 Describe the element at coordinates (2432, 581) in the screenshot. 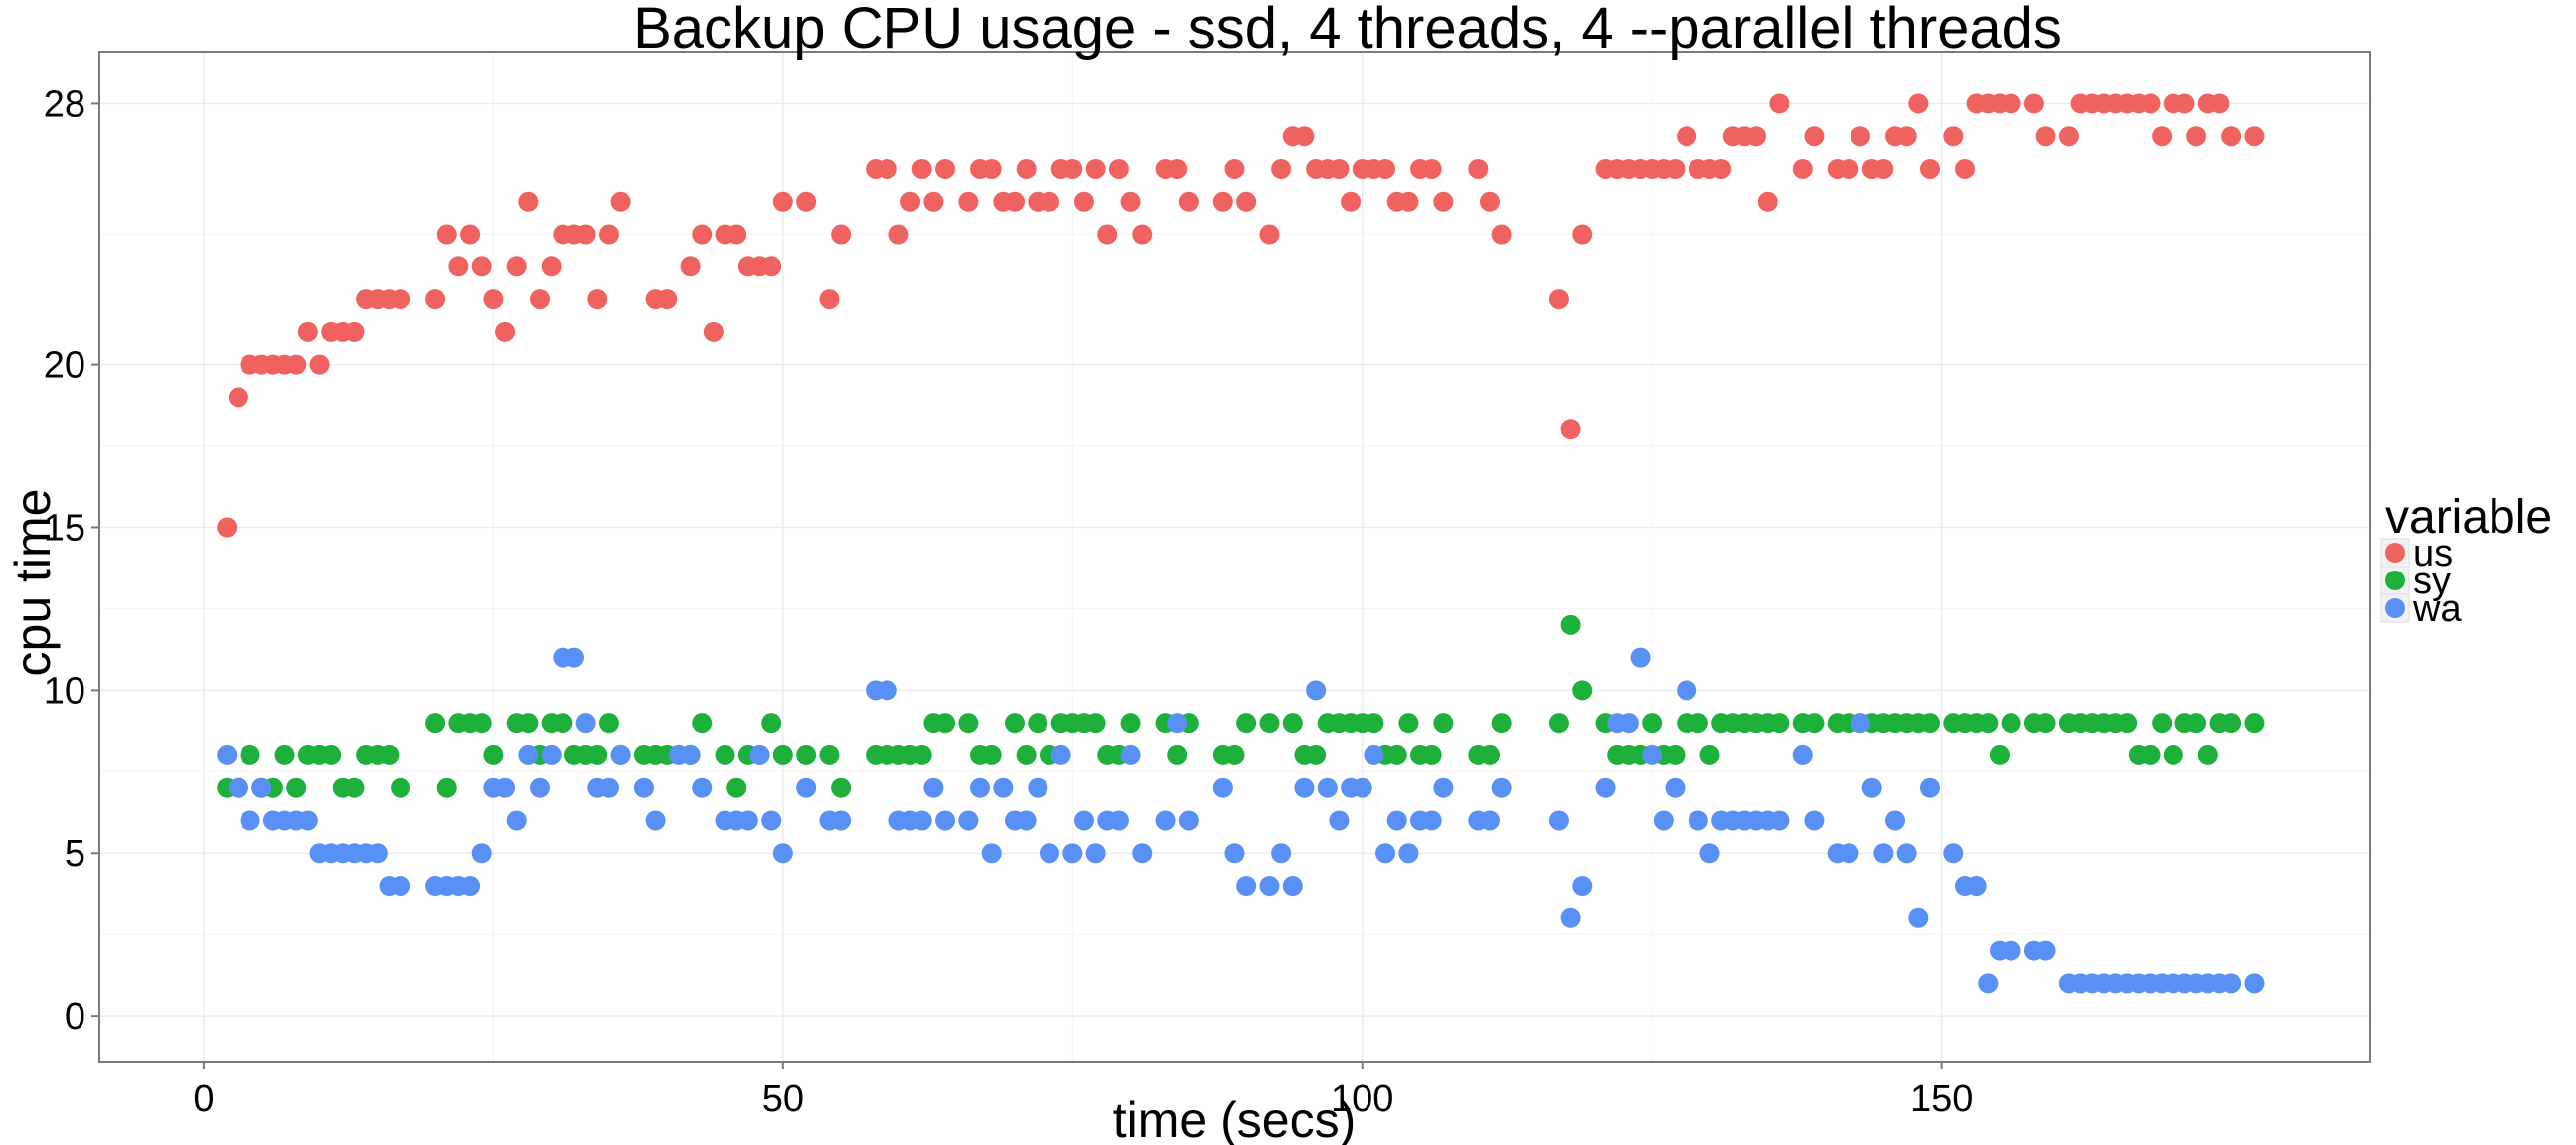

I see `legend-label-sy: sy` at that location.